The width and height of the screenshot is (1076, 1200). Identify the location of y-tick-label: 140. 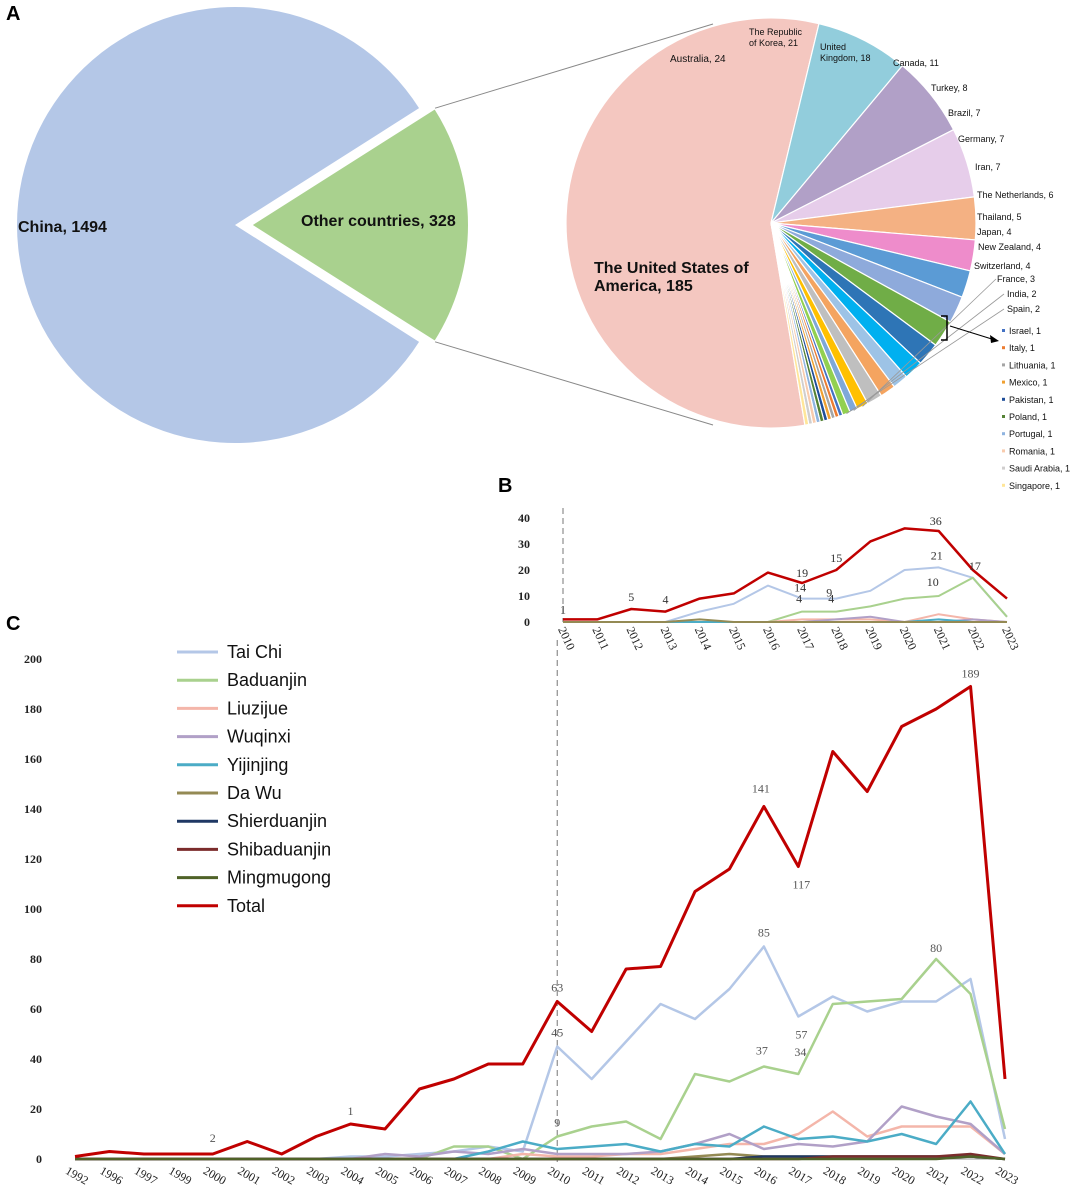
(33, 809).